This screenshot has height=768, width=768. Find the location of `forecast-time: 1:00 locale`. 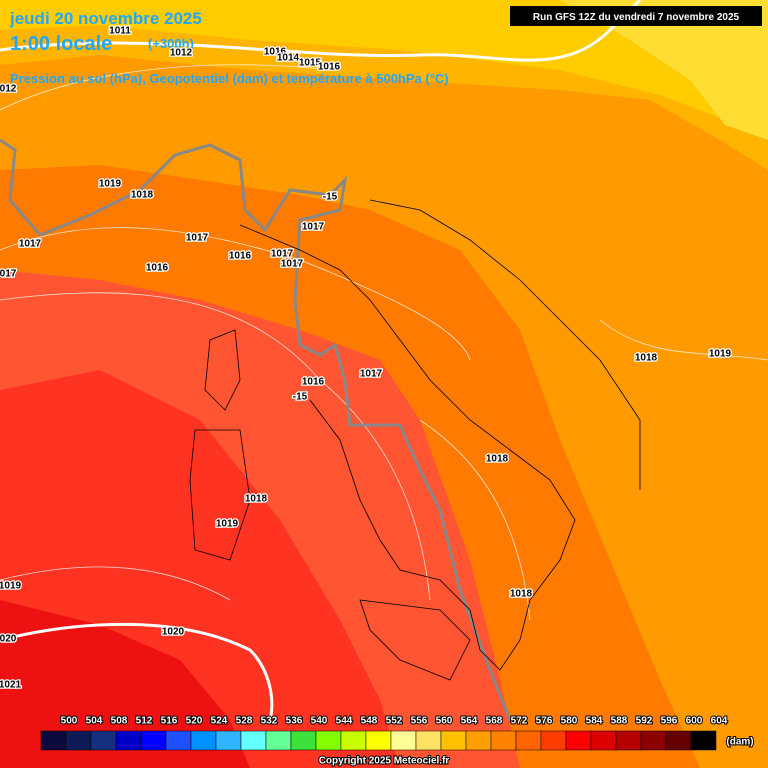

forecast-time: 1:00 locale is located at coordinates (61, 44).